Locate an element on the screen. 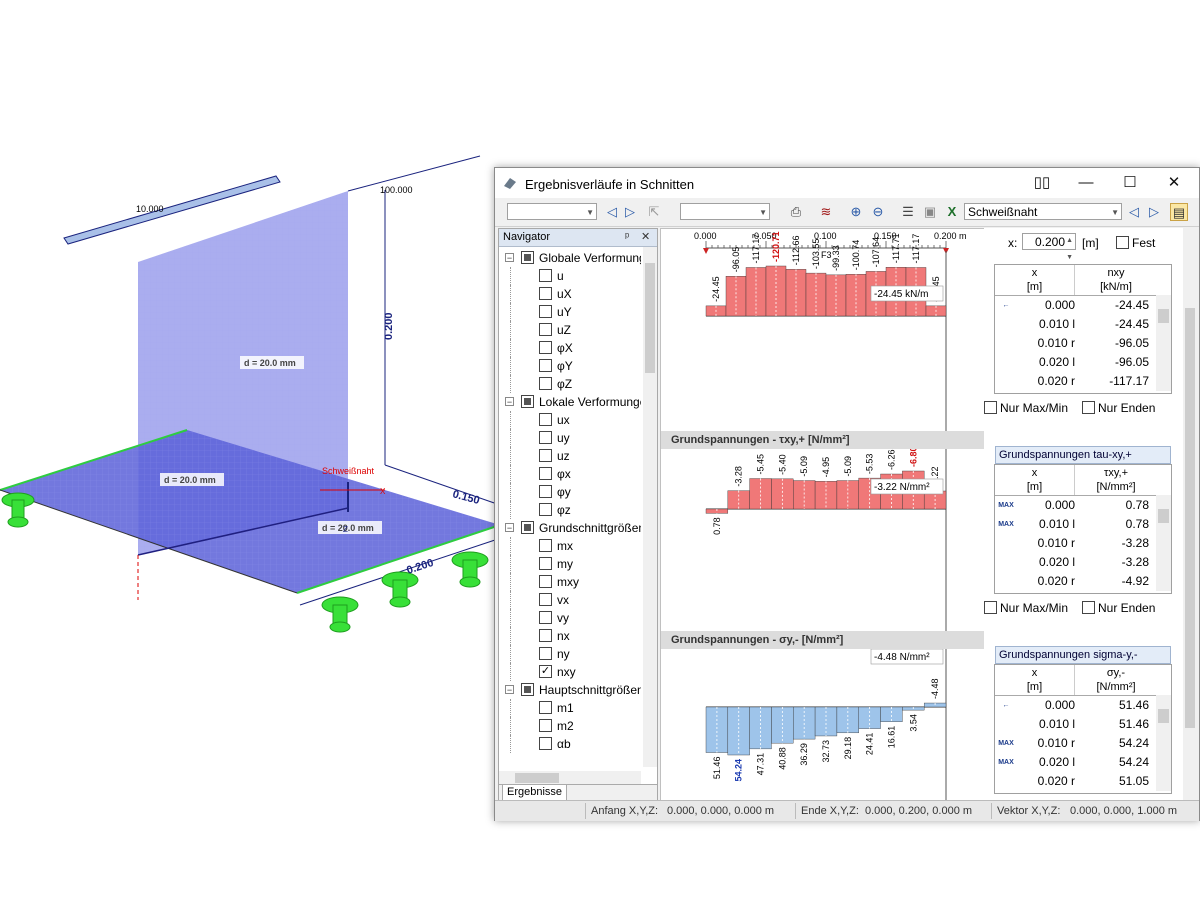 The image size is (1200, 900). tree-item: nx is located at coordinates (570, 636).